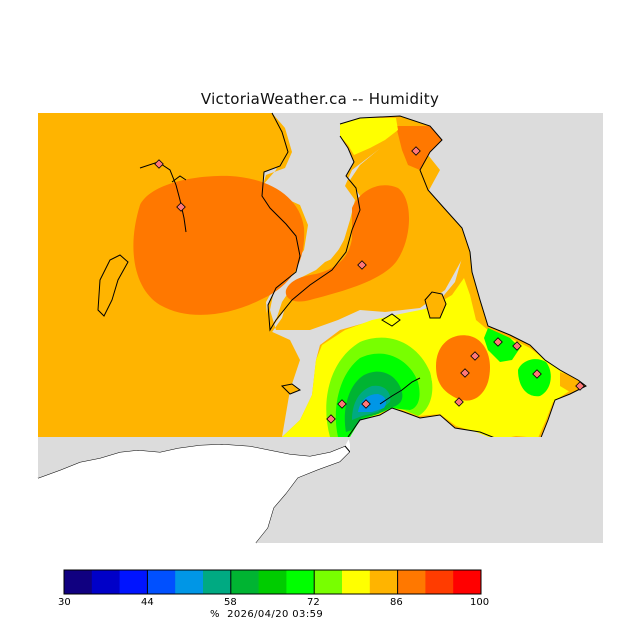 The image size is (640, 640). What do you see at coordinates (313, 602) in the screenshot?
I see `legend-tick-label-3: 72` at bounding box center [313, 602].